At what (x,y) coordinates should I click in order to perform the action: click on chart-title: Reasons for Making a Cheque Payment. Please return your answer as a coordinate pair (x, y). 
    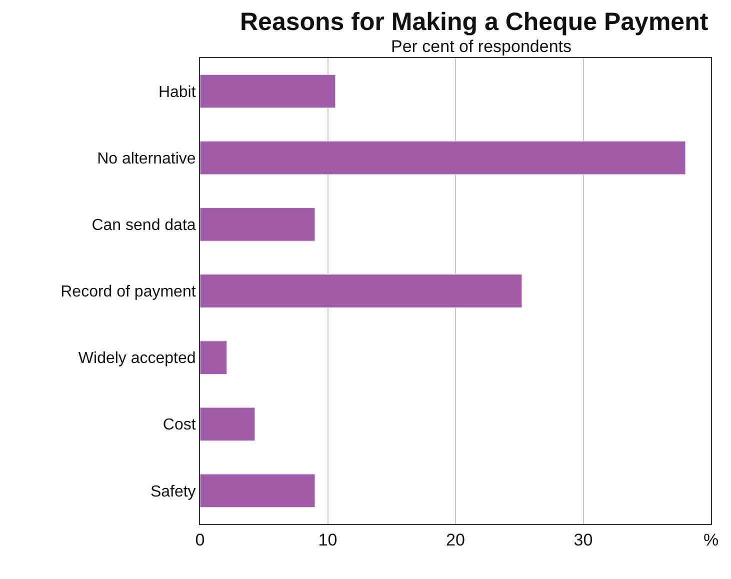
    Looking at the image, I should click on (474, 22).